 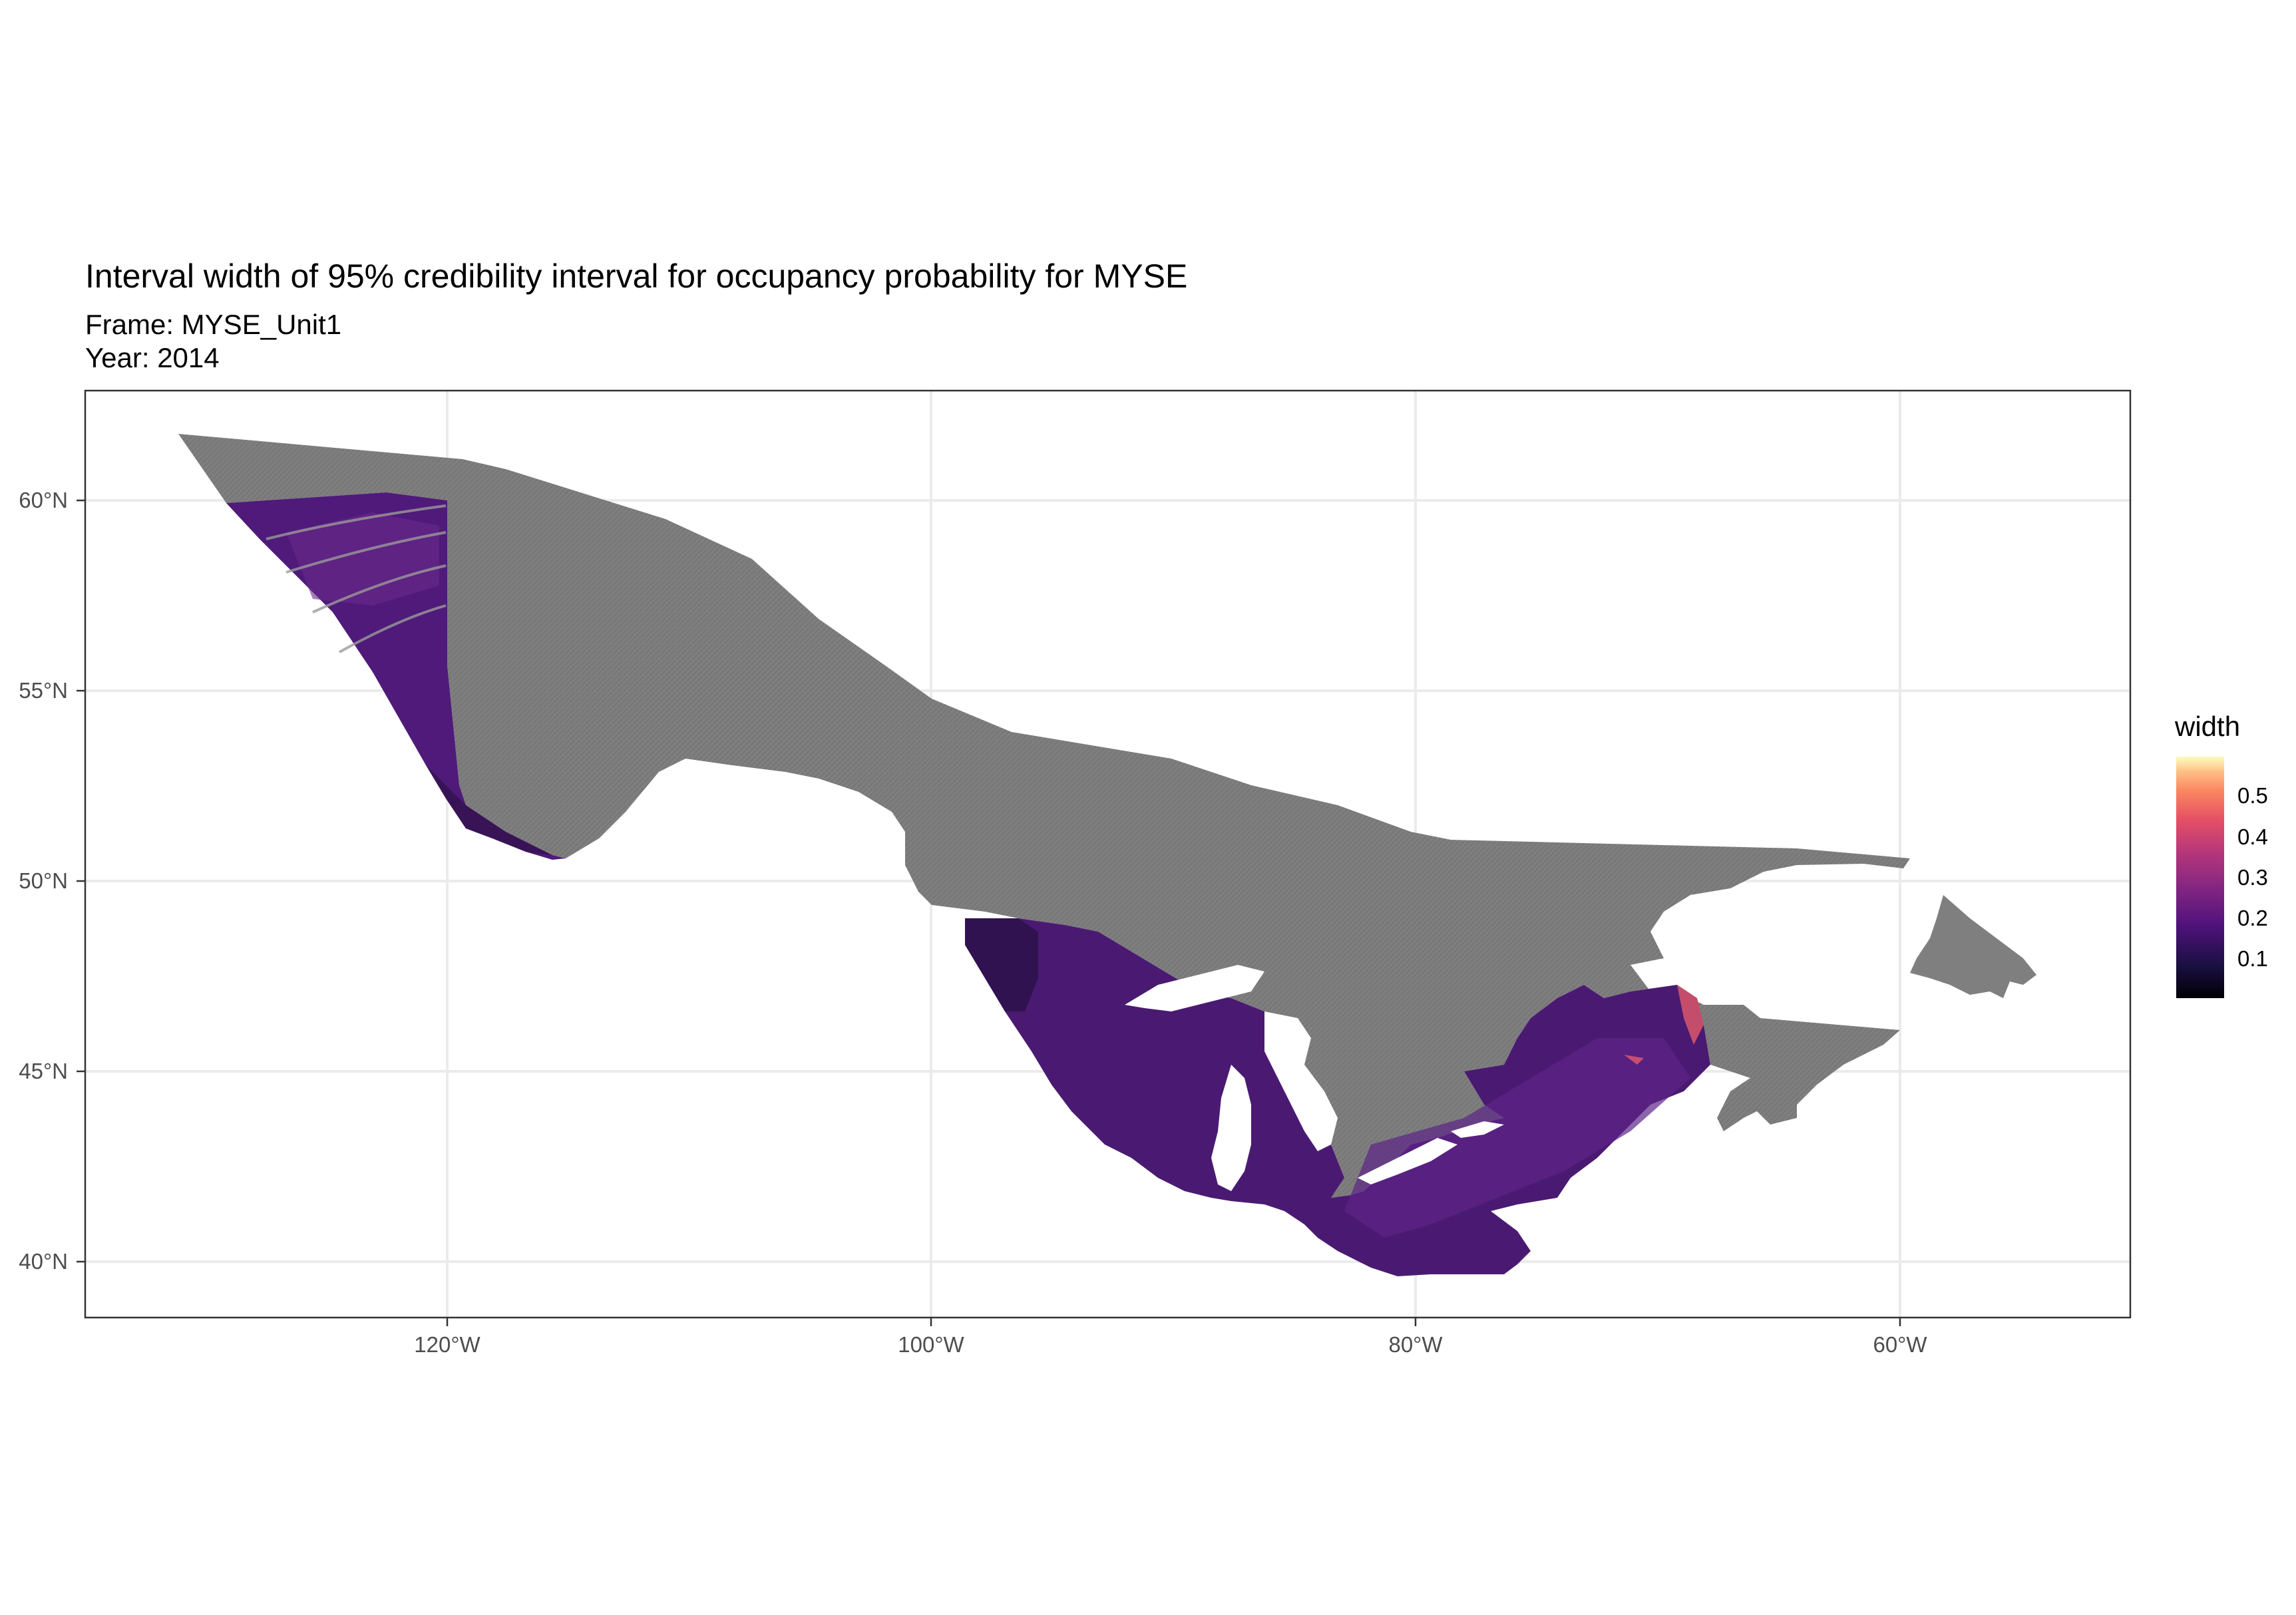 I want to click on legend-label: 0.2, so click(x=2252, y=918).